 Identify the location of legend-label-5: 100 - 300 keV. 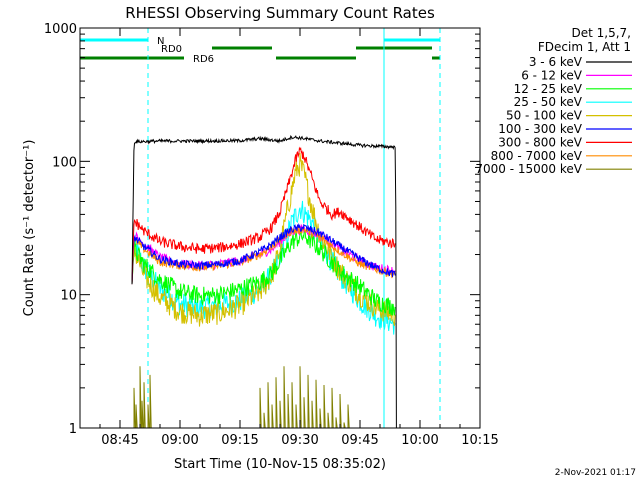
(540, 129).